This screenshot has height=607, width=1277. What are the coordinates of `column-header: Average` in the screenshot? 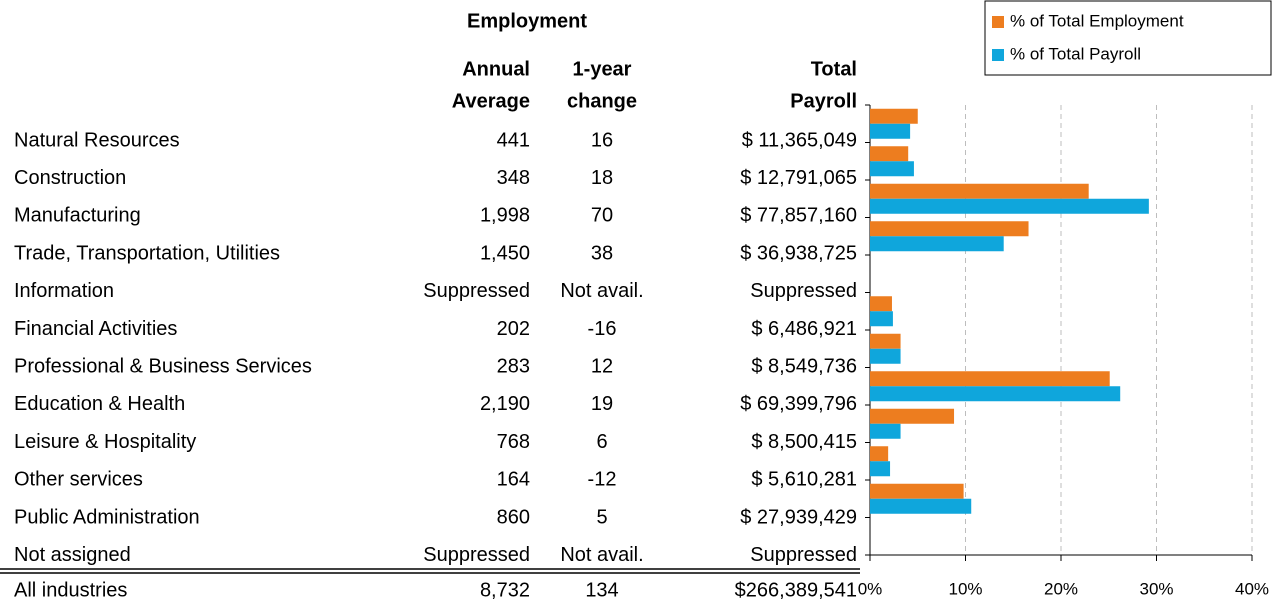 It's located at (491, 101).